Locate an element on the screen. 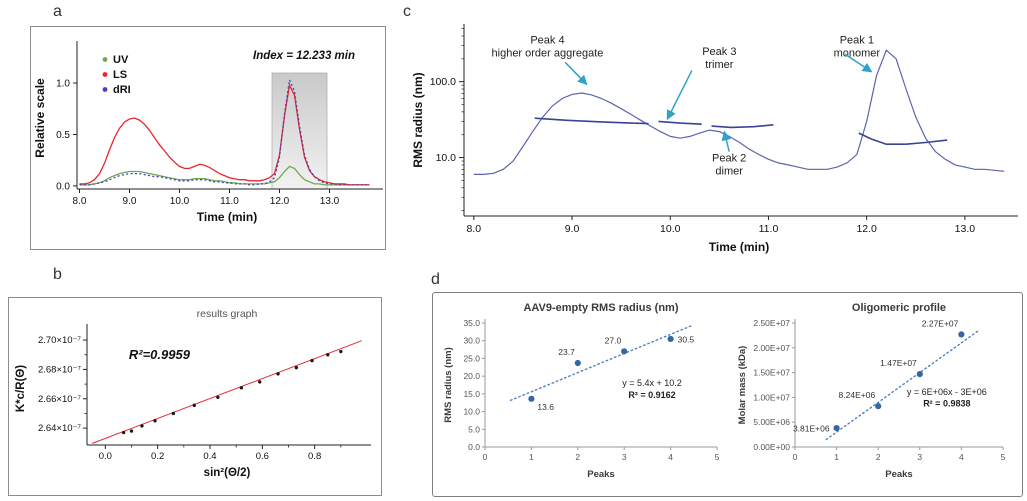 Image resolution: width=1027 pixels, height=501 pixels. svg-text: 0.00E+00 is located at coordinates (771, 447).